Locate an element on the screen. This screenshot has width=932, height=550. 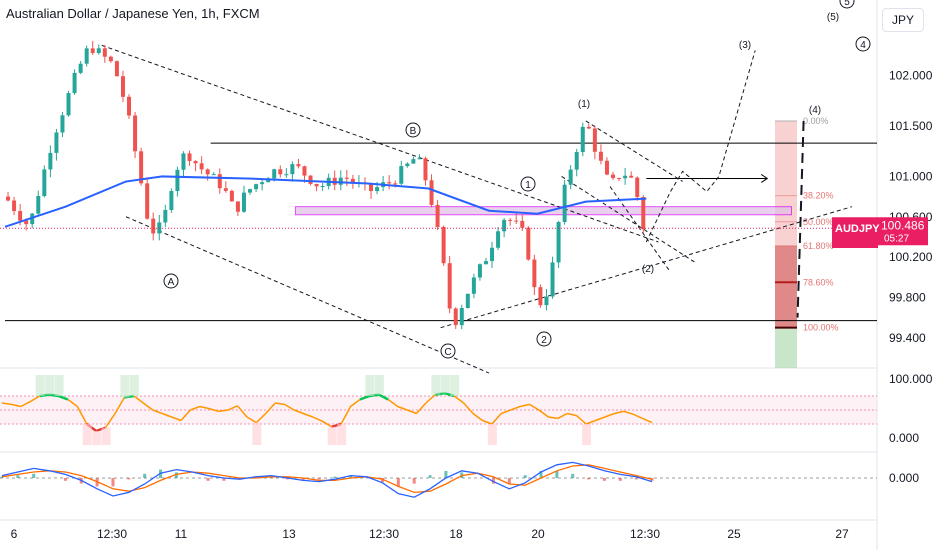
fib-level-label: 0.00% is located at coordinates (816, 121).